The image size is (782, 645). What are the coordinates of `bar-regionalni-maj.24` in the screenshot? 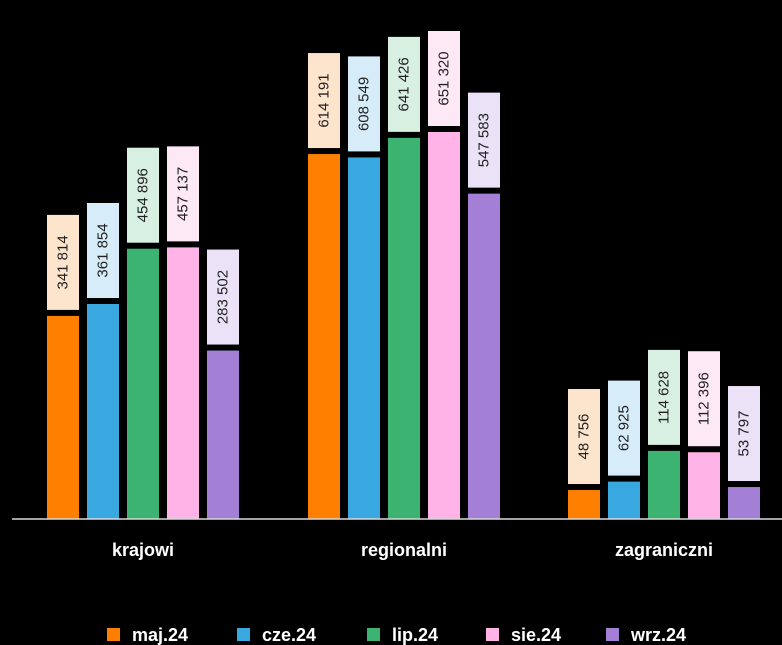 It's located at (324, 337).